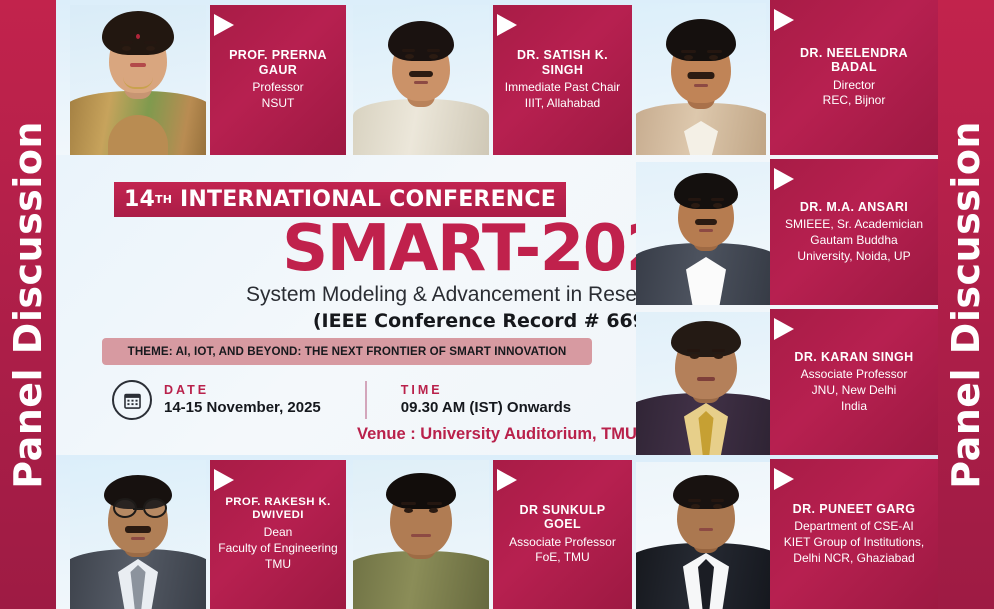 This screenshot has width=994, height=609. Describe the element at coordinates (706, 233) in the screenshot. I see `speaker-photo-ma-ansari` at that location.